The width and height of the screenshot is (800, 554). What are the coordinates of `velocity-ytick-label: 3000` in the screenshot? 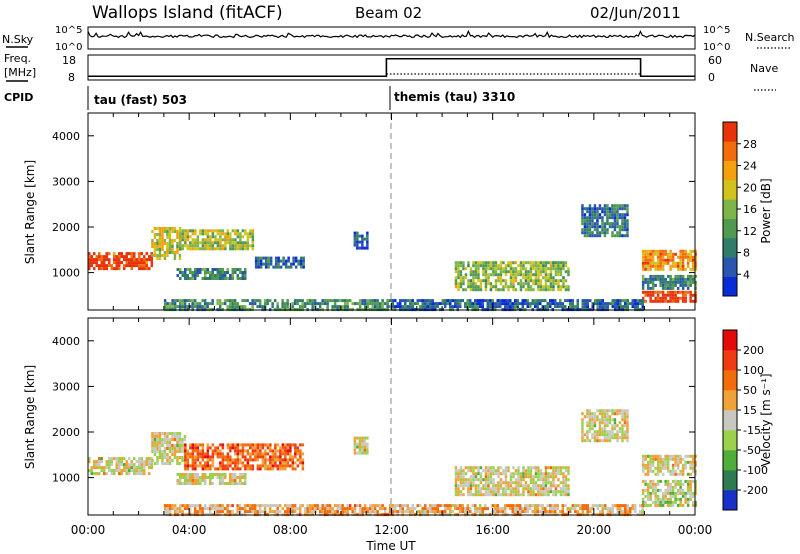 It's located at (66, 386).